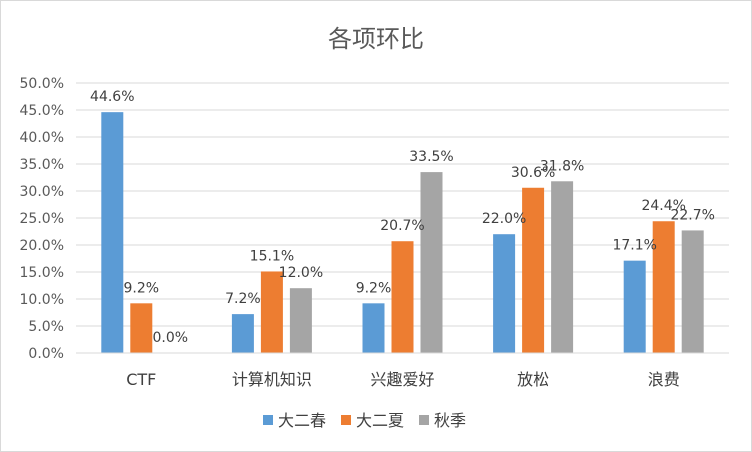  What do you see at coordinates (141, 328) in the screenshot?
I see `bar-大二夏-CTF` at bounding box center [141, 328].